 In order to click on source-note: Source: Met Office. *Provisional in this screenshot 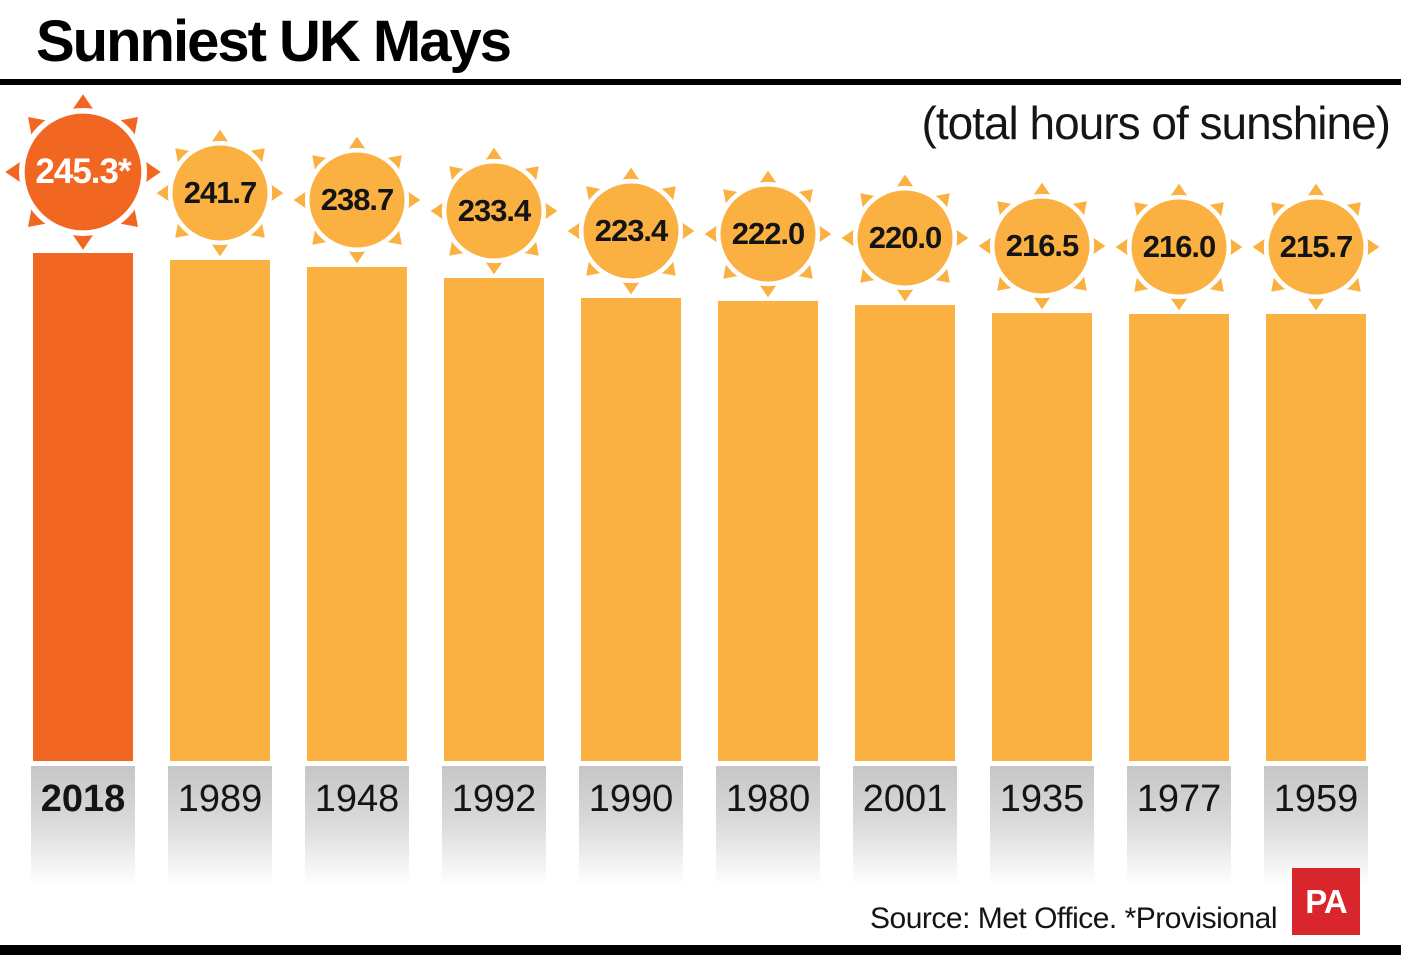, I will do `click(1073, 918)`.